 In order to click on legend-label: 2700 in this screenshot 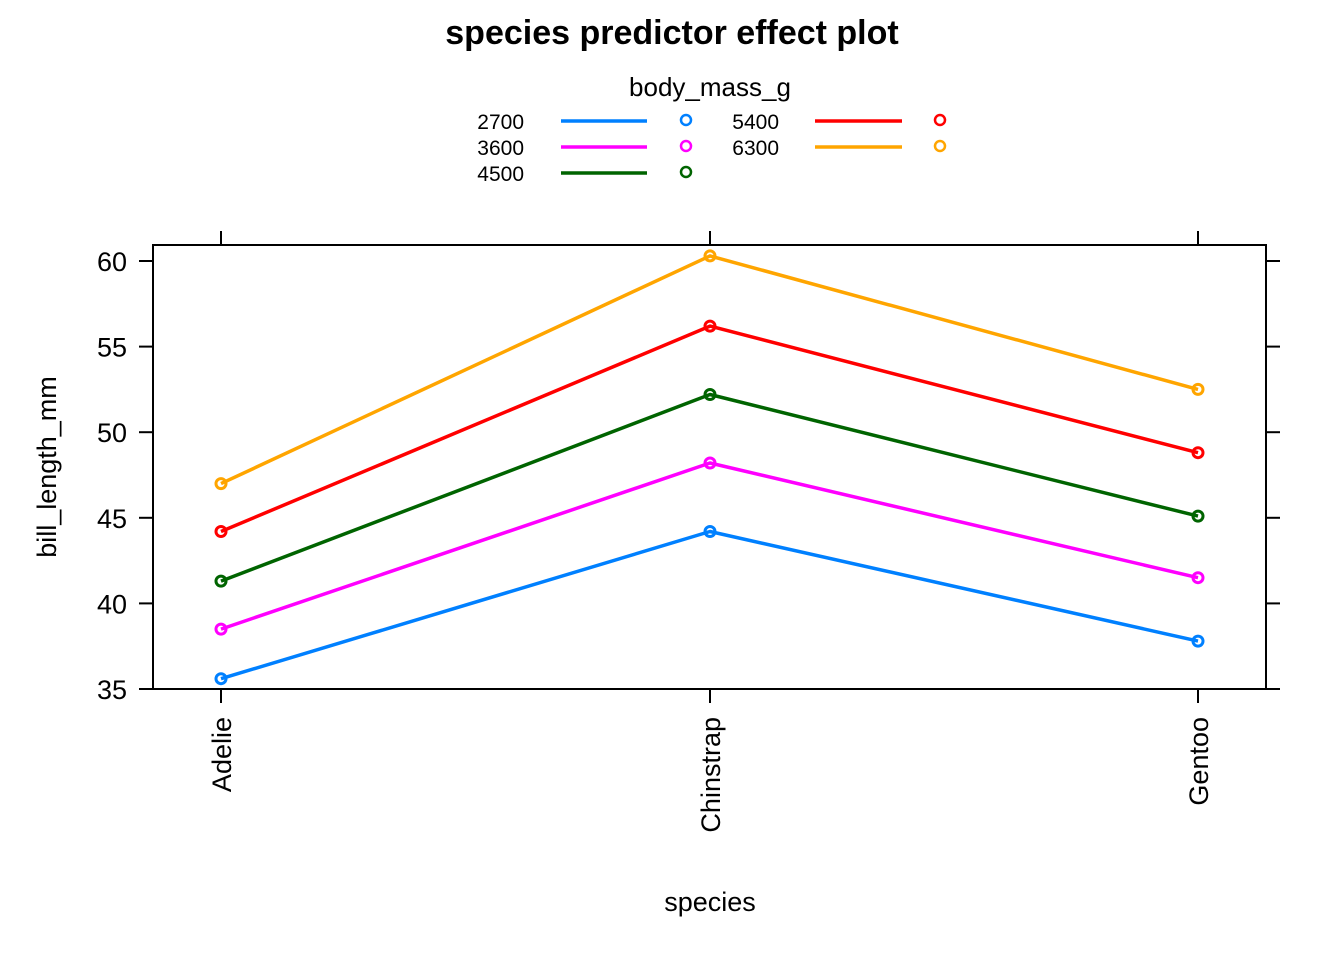, I will do `click(500, 122)`.